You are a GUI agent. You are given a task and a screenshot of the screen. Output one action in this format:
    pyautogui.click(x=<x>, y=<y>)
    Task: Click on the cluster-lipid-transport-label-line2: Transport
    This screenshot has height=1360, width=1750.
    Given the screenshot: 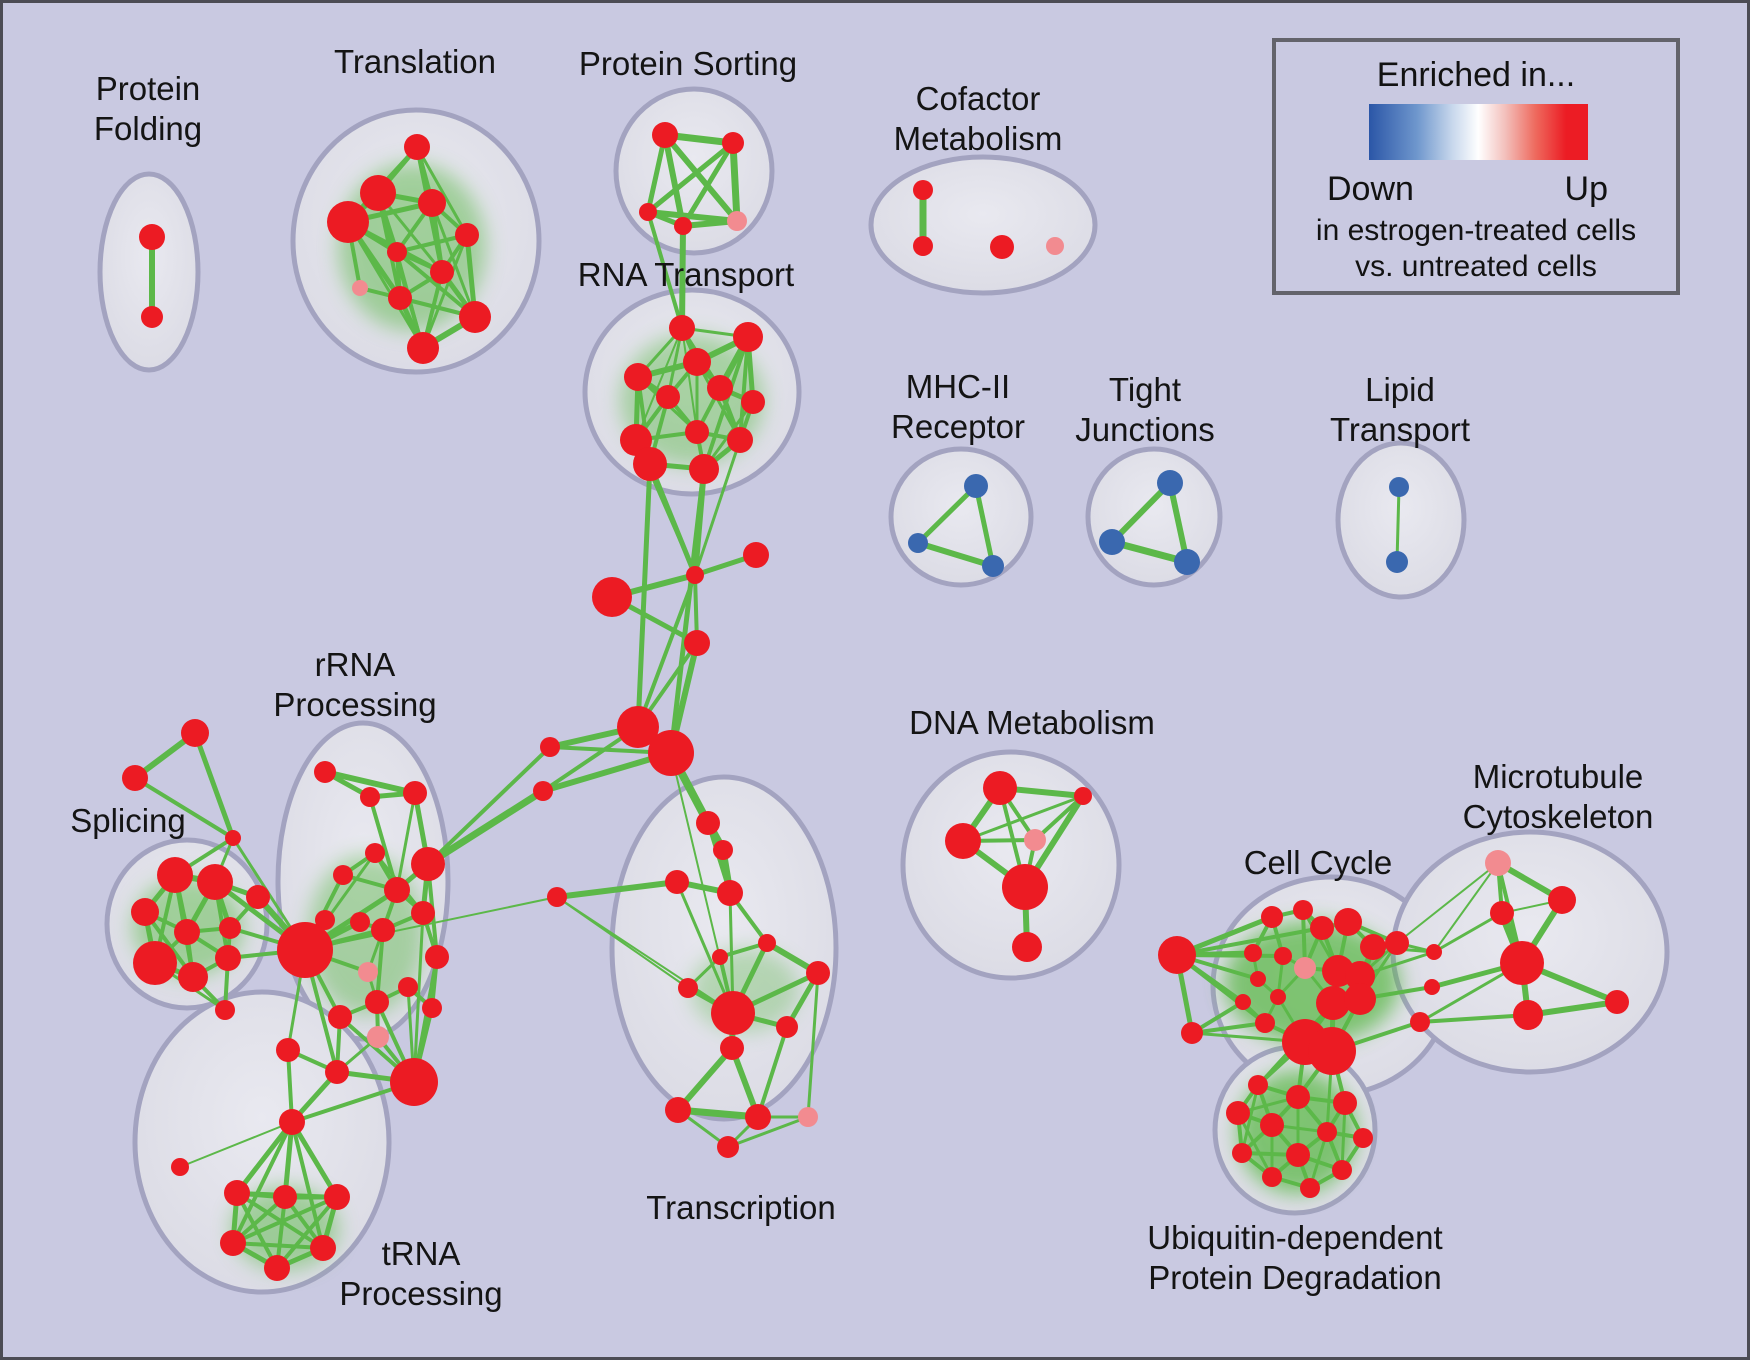 What is the action you would take?
    pyautogui.click(x=1400, y=429)
    